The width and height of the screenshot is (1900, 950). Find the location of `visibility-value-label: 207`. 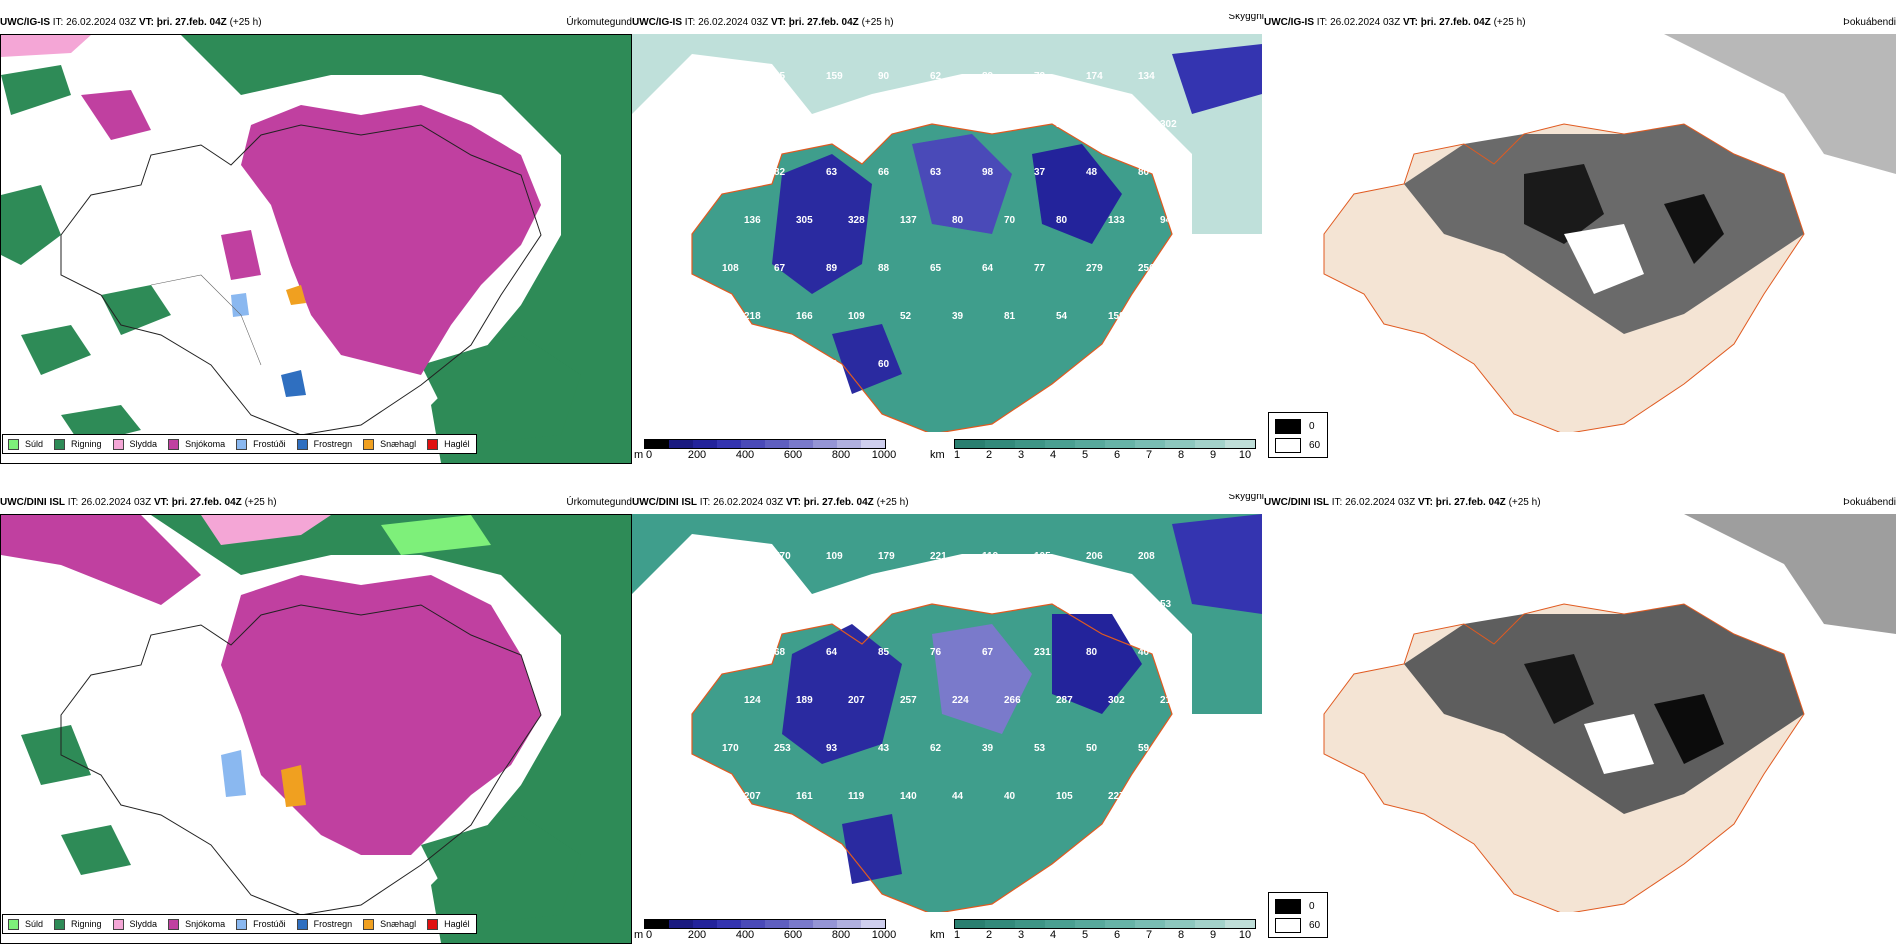

visibility-value-label: 207 is located at coordinates (752, 796).